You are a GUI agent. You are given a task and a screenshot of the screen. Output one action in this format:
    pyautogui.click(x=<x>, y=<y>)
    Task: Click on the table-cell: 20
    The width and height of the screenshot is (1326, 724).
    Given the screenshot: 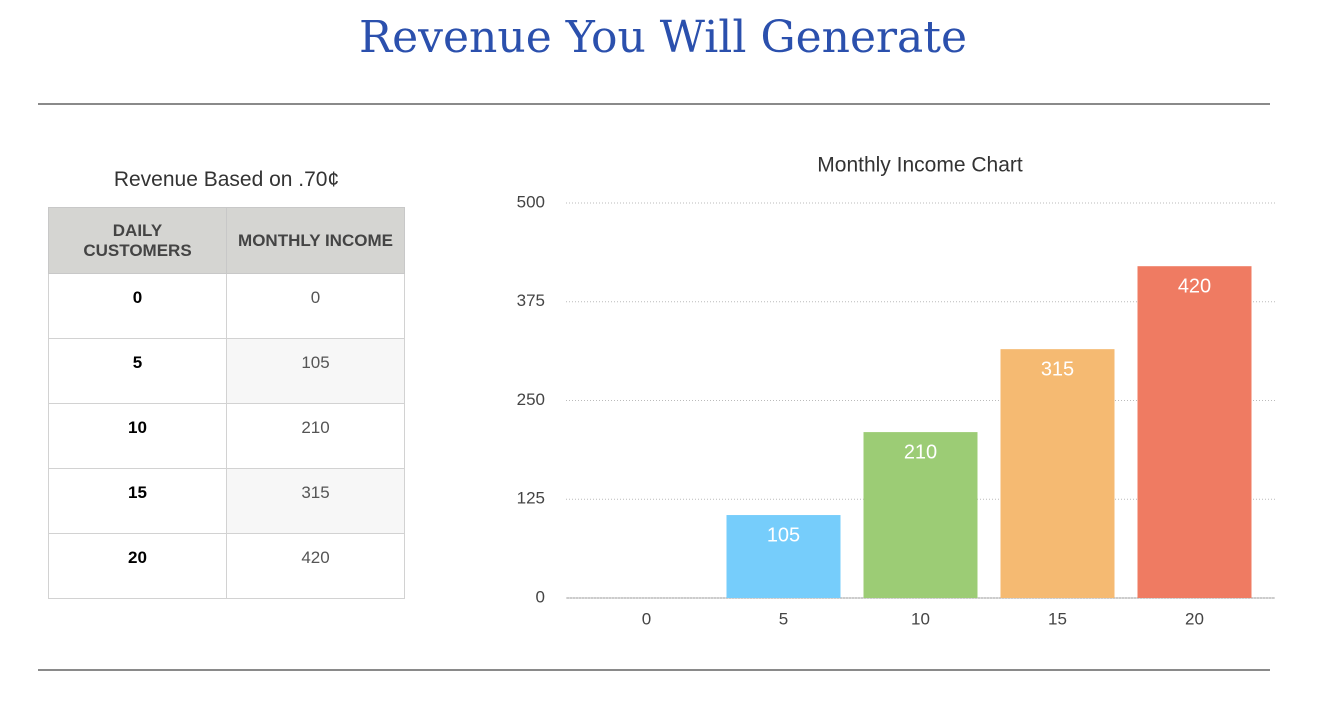 What is the action you would take?
    pyautogui.click(x=137, y=566)
    